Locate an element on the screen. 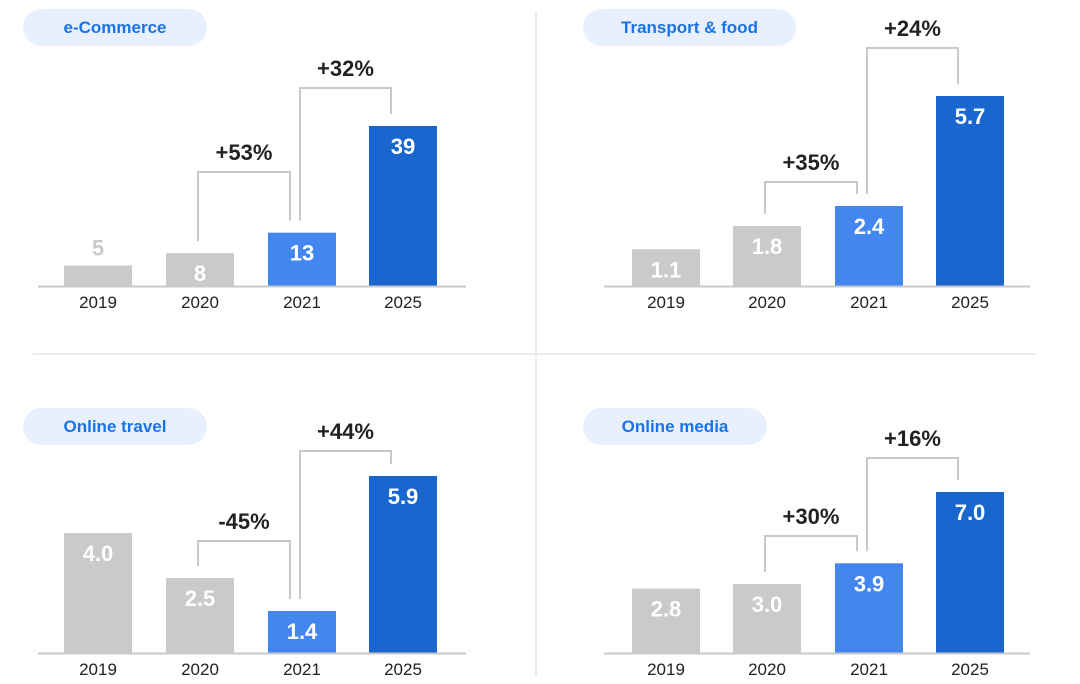  bar-value-label: 2.4 is located at coordinates (869, 226).